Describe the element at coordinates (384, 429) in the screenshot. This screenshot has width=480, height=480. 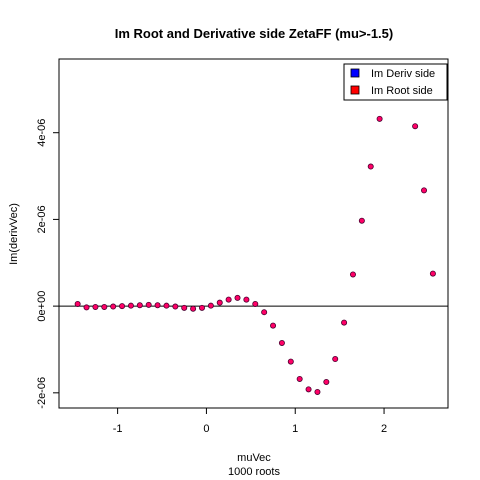
I see `x-tick-label: 2` at that location.